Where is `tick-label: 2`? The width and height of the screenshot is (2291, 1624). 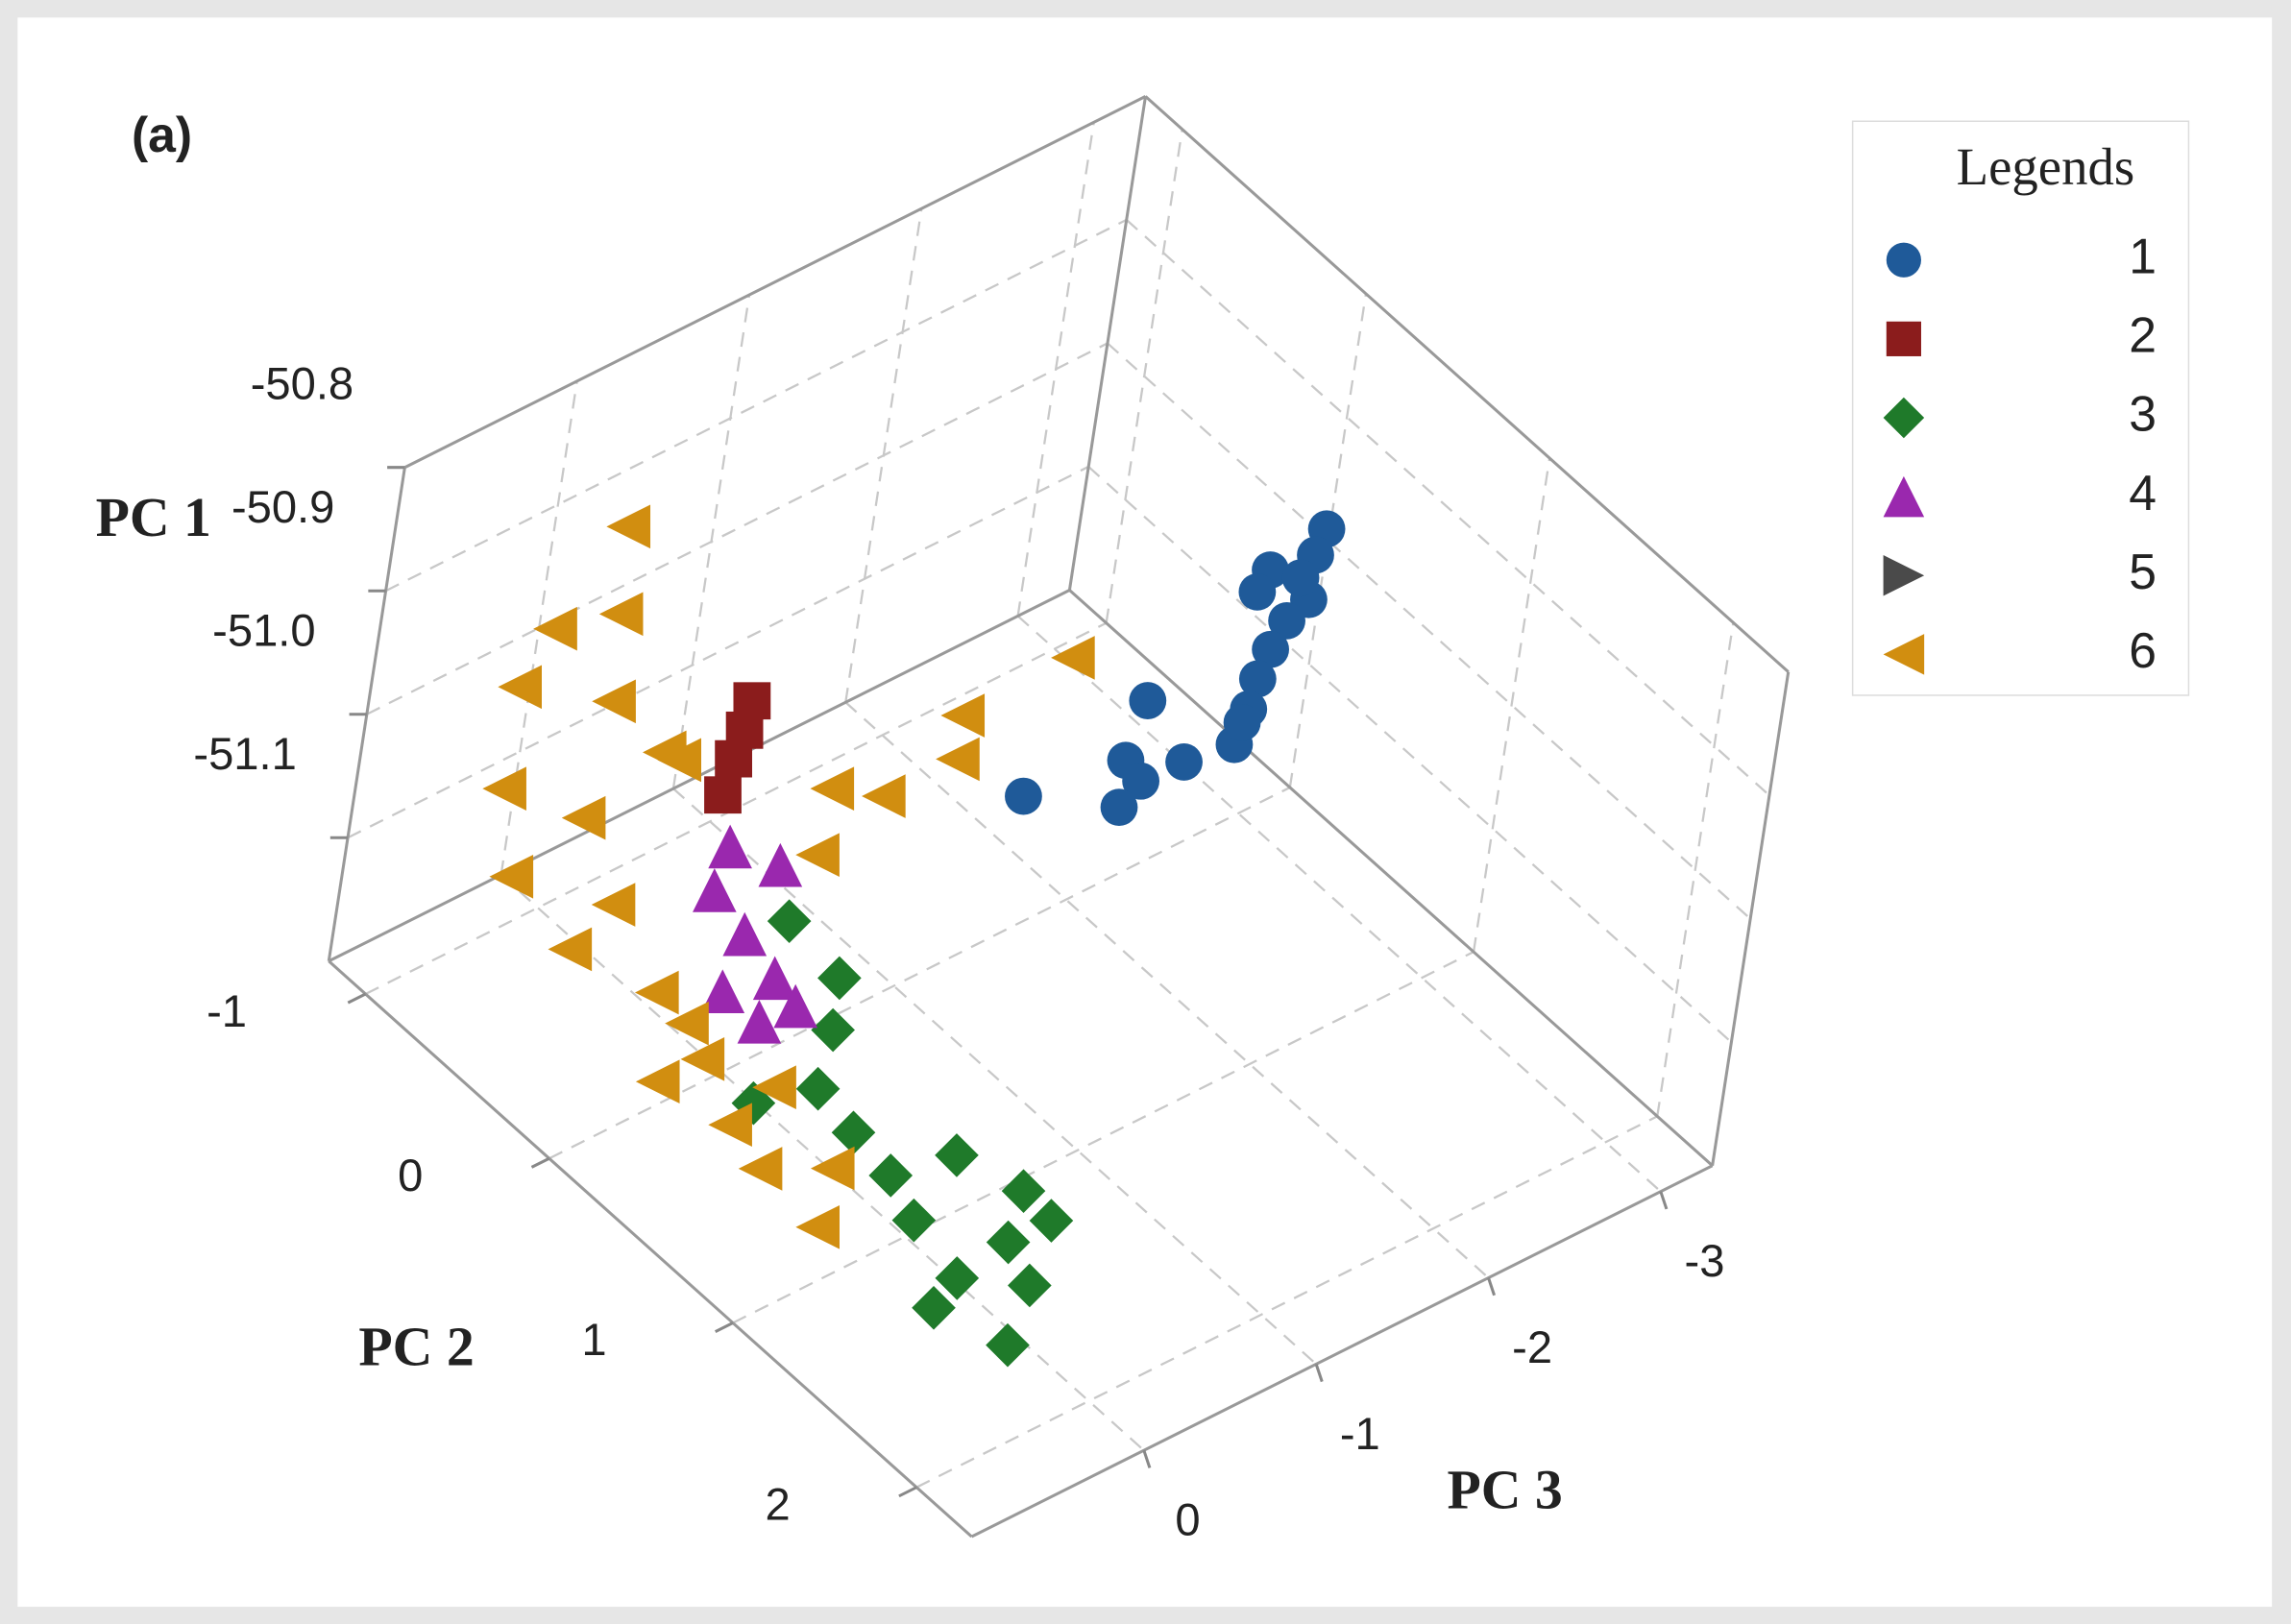
tick-label: 2 is located at coordinates (778, 1503).